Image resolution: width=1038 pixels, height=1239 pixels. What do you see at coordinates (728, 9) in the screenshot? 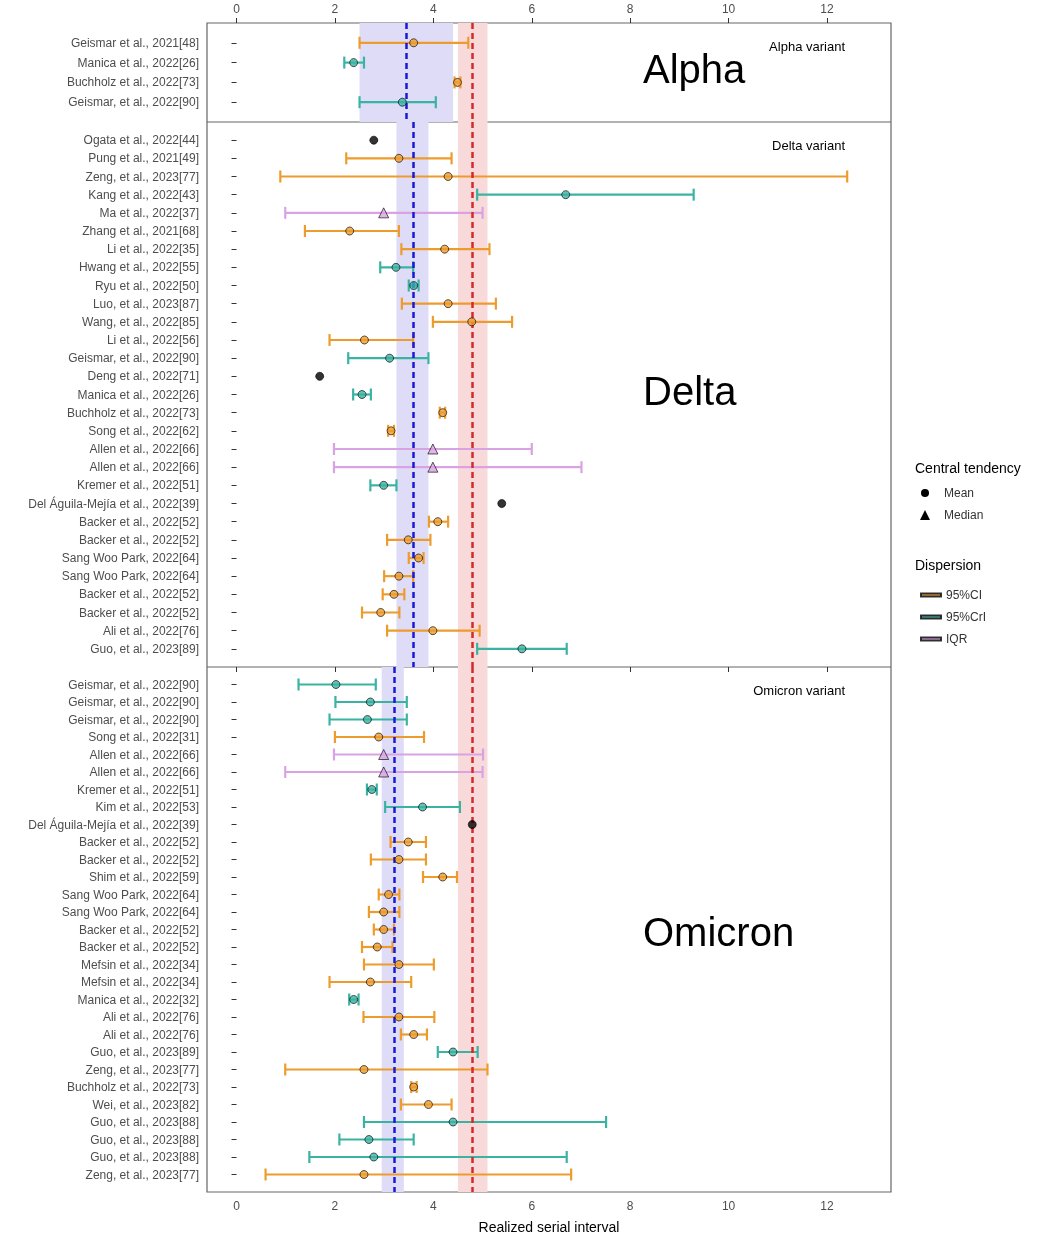
I see `x2-tick-label: 10` at bounding box center [728, 9].